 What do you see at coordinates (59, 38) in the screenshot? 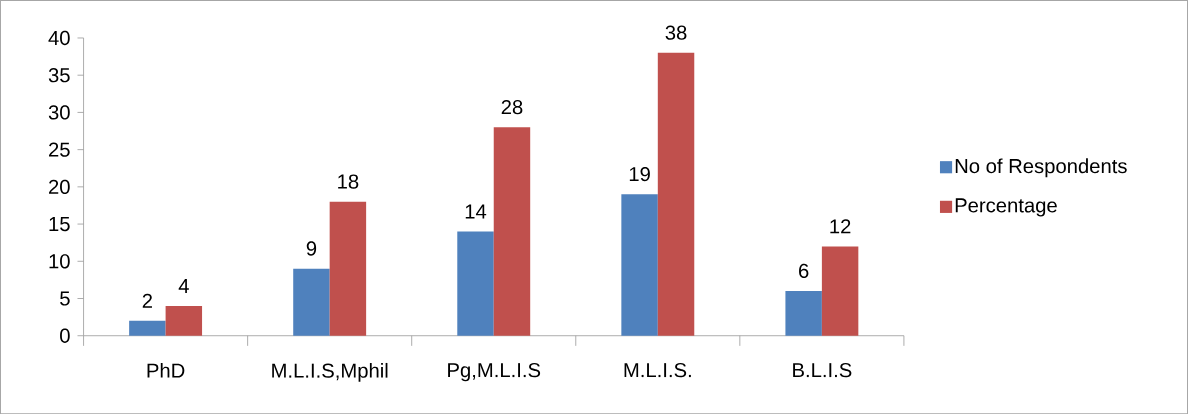
I see `y-tick-label: 40` at bounding box center [59, 38].